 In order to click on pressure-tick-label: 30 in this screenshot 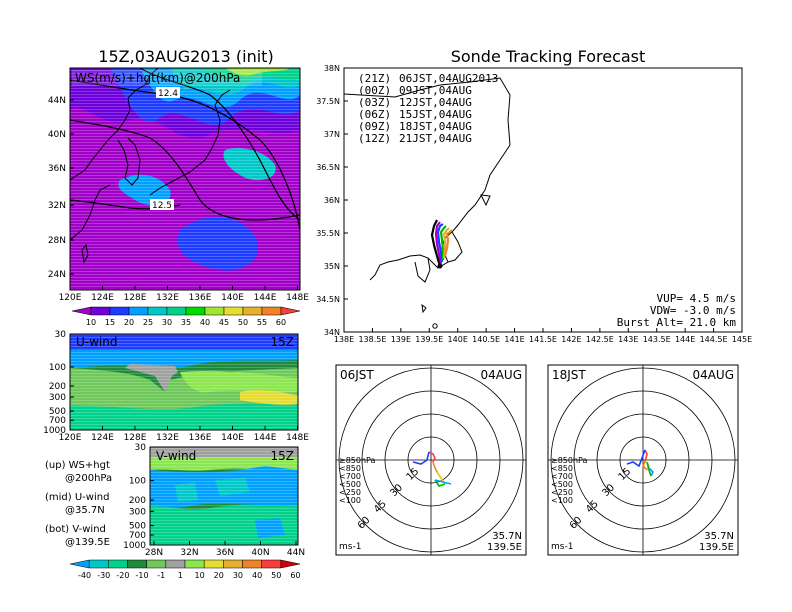, I will do `click(61, 335)`.